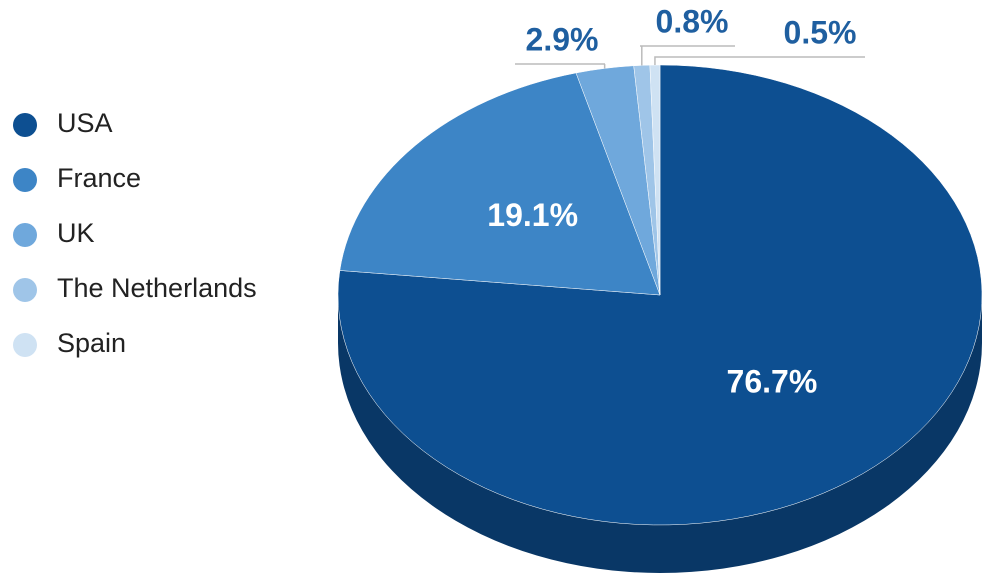  What do you see at coordinates (772, 381) in the screenshot?
I see `data-label: 76.7%` at bounding box center [772, 381].